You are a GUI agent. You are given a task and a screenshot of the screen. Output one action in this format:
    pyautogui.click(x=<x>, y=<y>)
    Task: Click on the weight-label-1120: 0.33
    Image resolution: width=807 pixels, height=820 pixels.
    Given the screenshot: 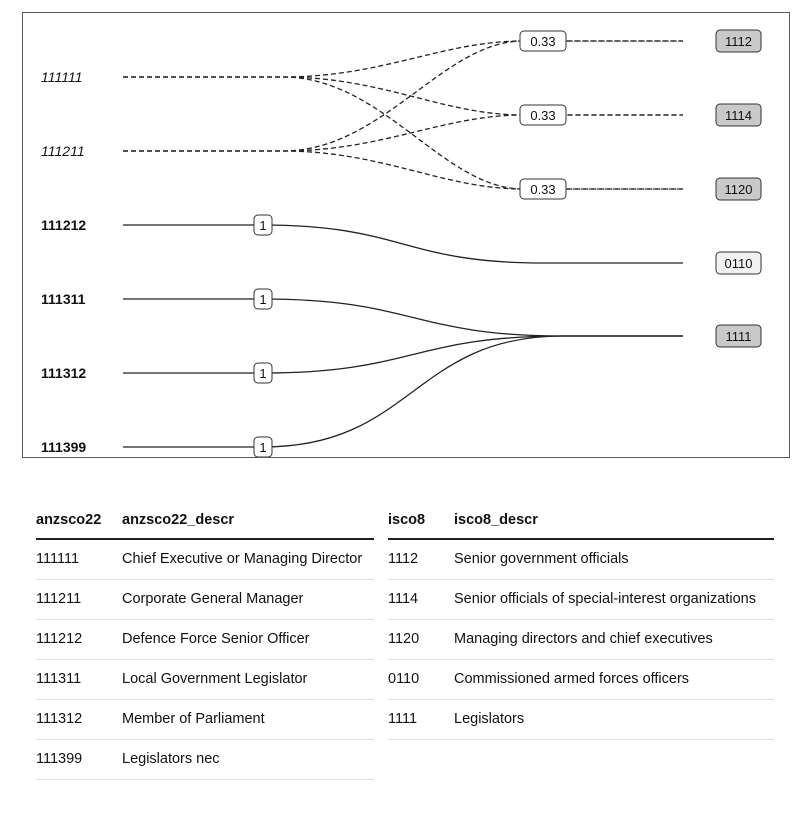 What is the action you would take?
    pyautogui.click(x=543, y=189)
    